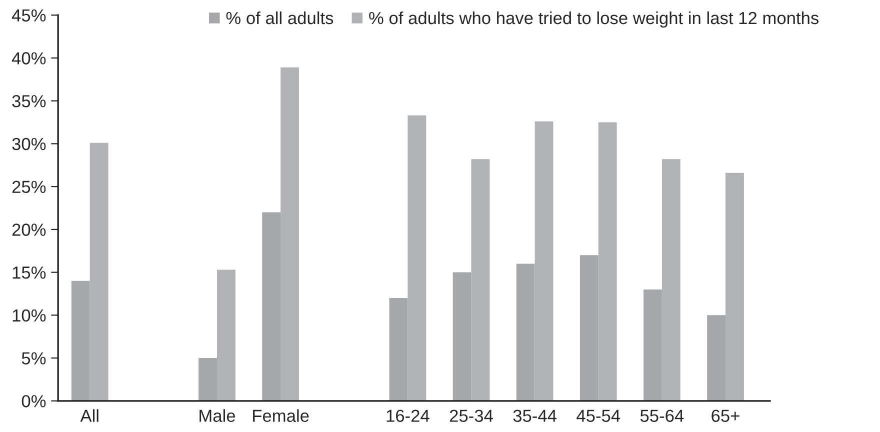 The width and height of the screenshot is (880, 432). What do you see at coordinates (408, 416) in the screenshot?
I see `x-tick-label: 16-24` at bounding box center [408, 416].